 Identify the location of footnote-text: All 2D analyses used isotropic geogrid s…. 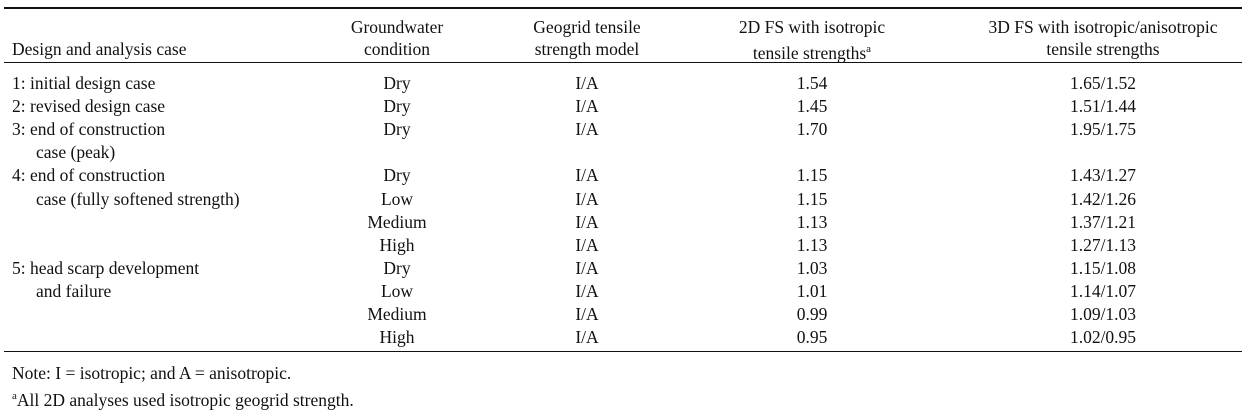
(185, 399).